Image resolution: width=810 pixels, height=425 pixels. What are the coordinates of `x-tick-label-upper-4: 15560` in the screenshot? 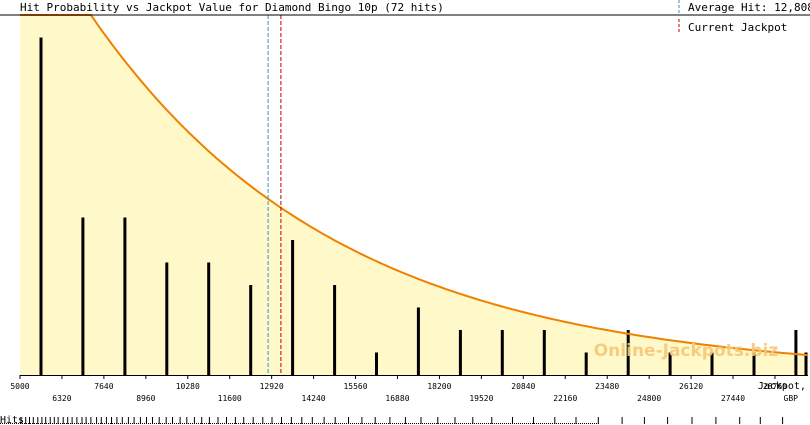 It's located at (355, 386).